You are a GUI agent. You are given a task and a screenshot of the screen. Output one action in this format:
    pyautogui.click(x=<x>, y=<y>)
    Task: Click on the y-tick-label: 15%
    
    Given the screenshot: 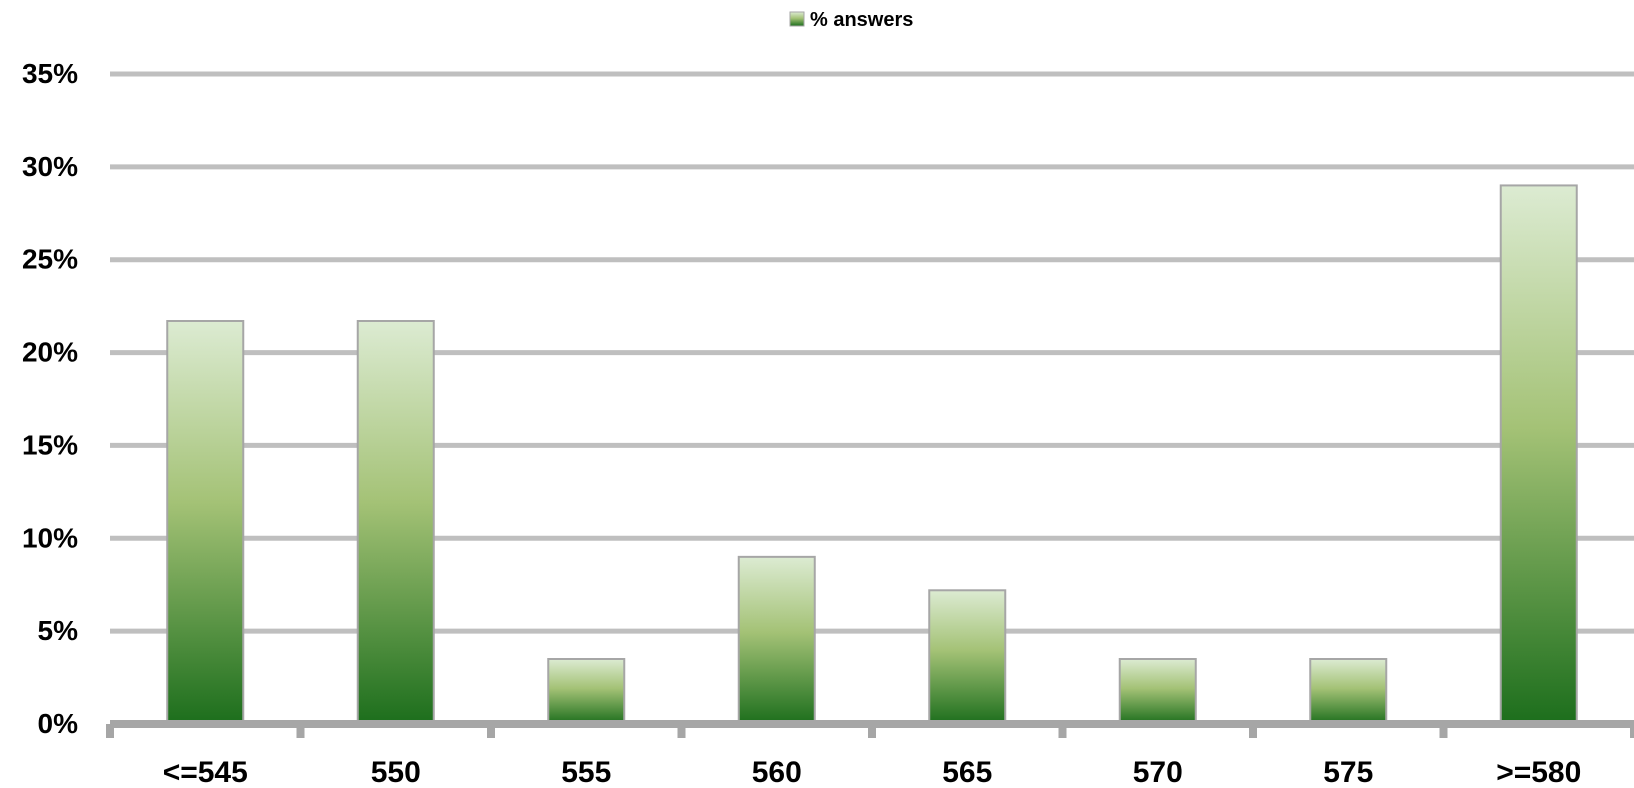 What is the action you would take?
    pyautogui.click(x=50, y=444)
    